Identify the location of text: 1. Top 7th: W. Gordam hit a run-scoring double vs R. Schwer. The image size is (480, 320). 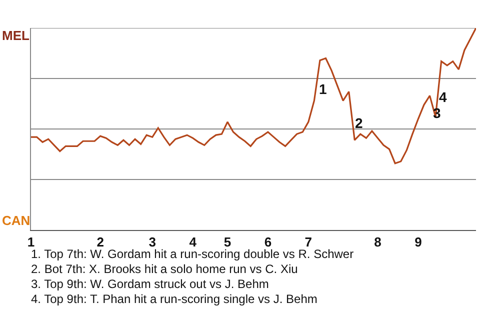
(192, 254).